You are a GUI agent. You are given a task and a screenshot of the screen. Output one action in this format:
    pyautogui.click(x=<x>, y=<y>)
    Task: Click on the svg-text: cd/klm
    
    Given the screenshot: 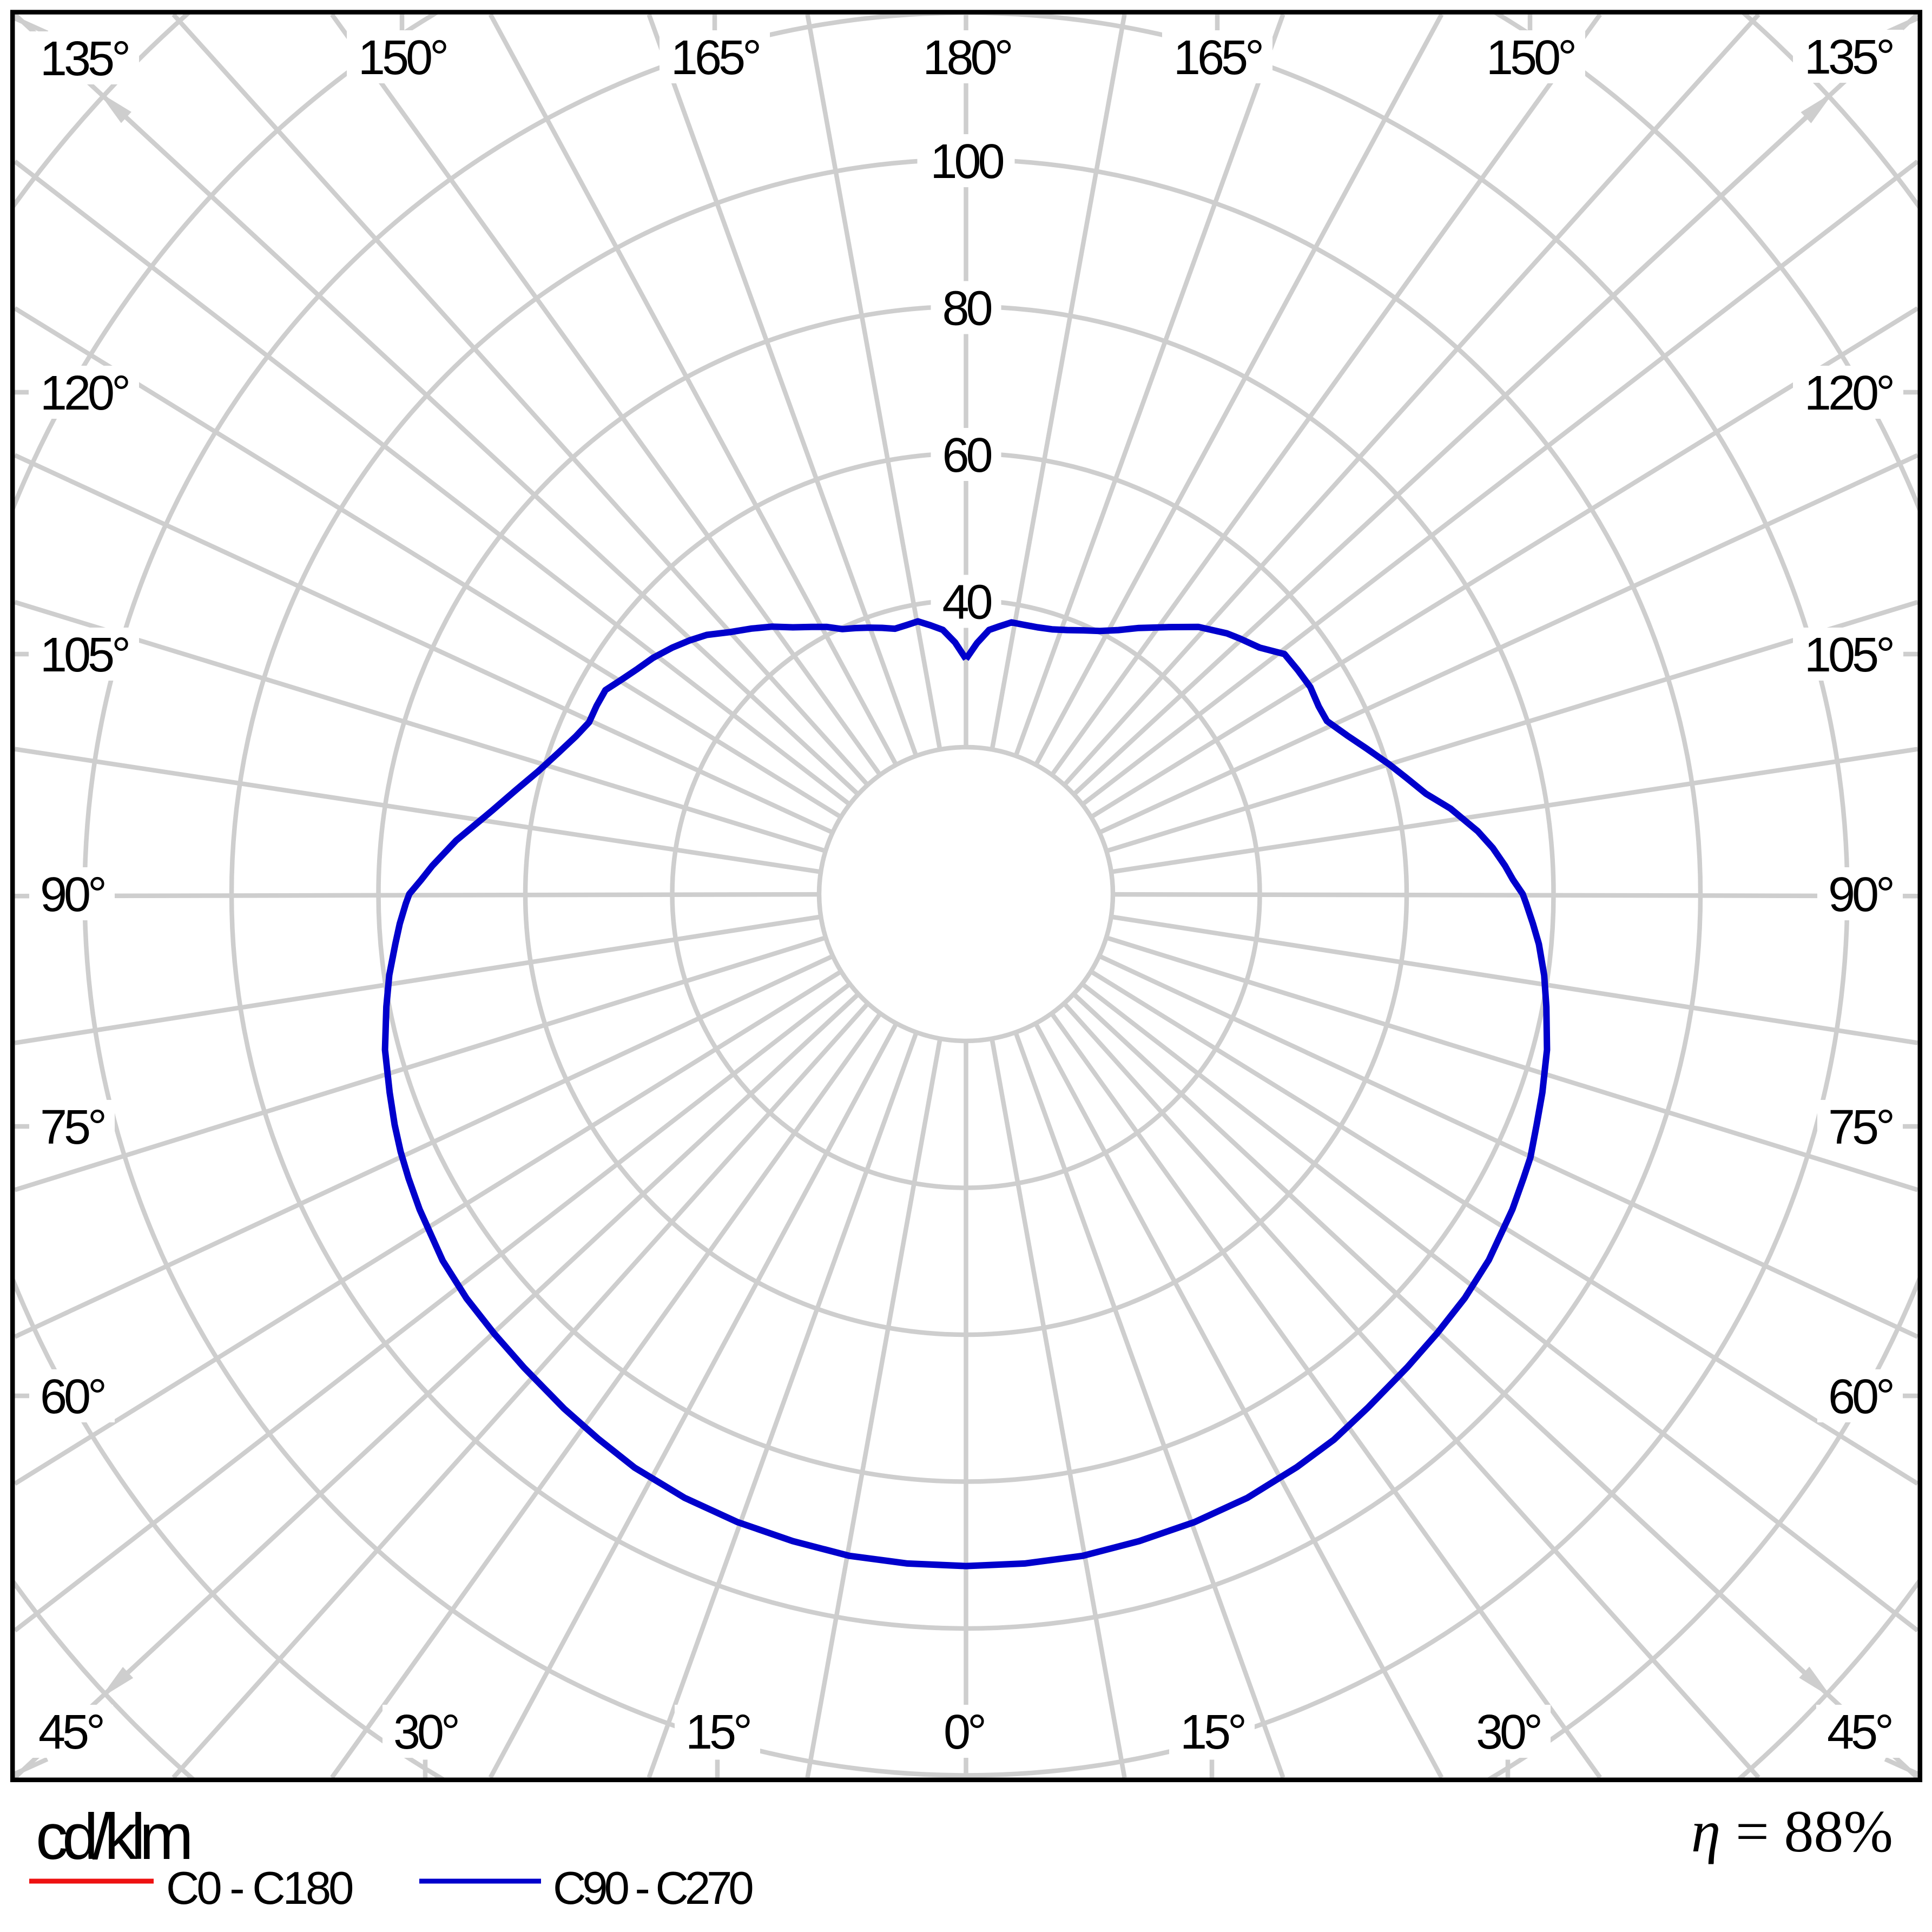 What is the action you would take?
    pyautogui.click(x=113, y=1837)
    